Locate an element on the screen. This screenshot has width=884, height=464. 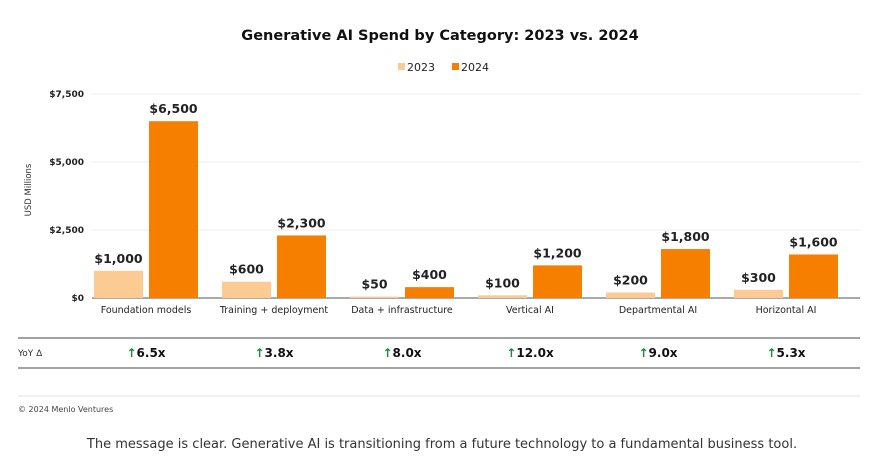
x-tick-label: Vertical AI is located at coordinates (530, 310).